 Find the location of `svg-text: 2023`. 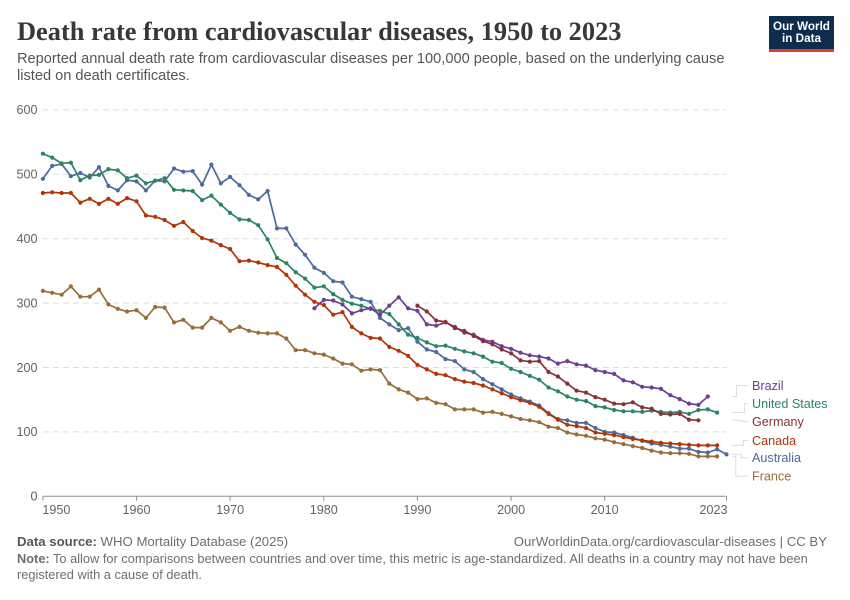

svg-text: 2023 is located at coordinates (713, 510).